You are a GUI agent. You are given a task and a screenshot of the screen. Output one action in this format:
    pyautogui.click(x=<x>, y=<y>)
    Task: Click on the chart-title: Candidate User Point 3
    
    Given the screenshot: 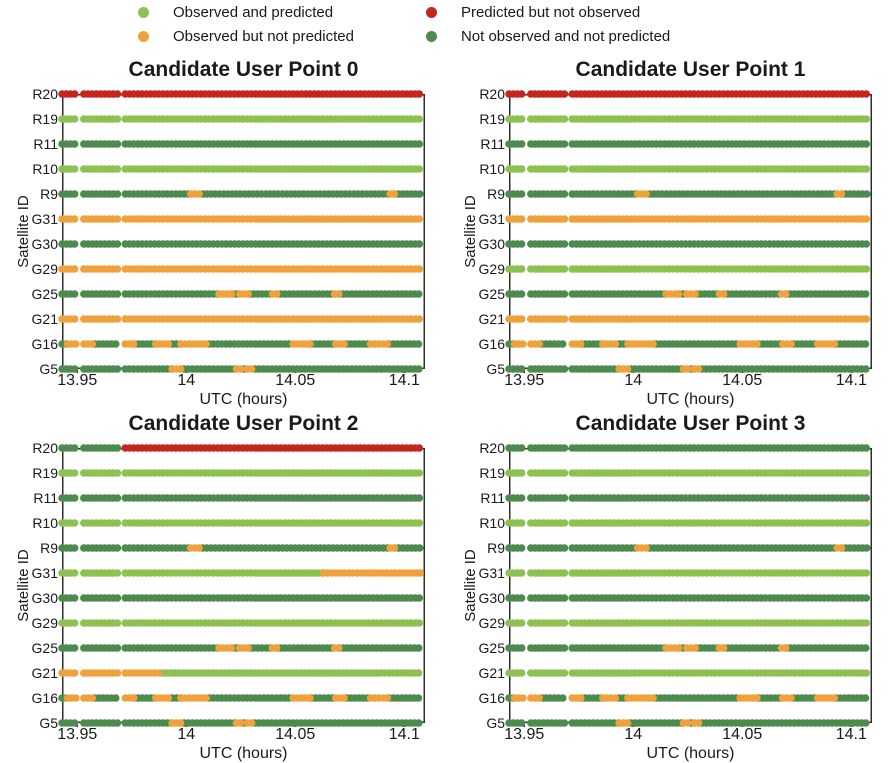 What is the action you would take?
    pyautogui.click(x=690, y=423)
    